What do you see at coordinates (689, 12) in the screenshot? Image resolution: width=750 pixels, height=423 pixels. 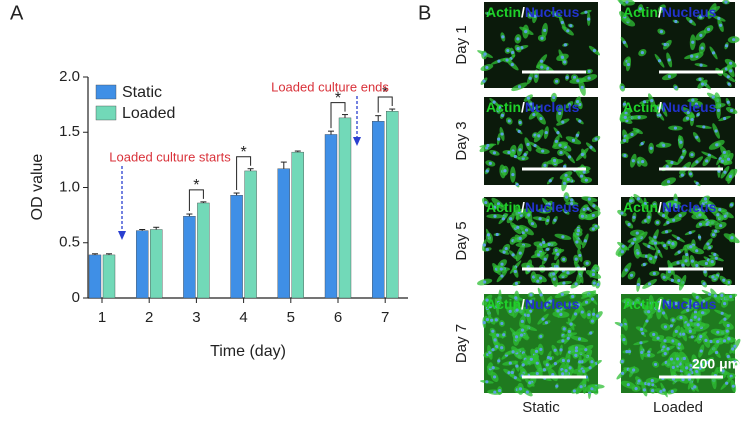 I see `stain-label-part: Nucleus` at bounding box center [689, 12].